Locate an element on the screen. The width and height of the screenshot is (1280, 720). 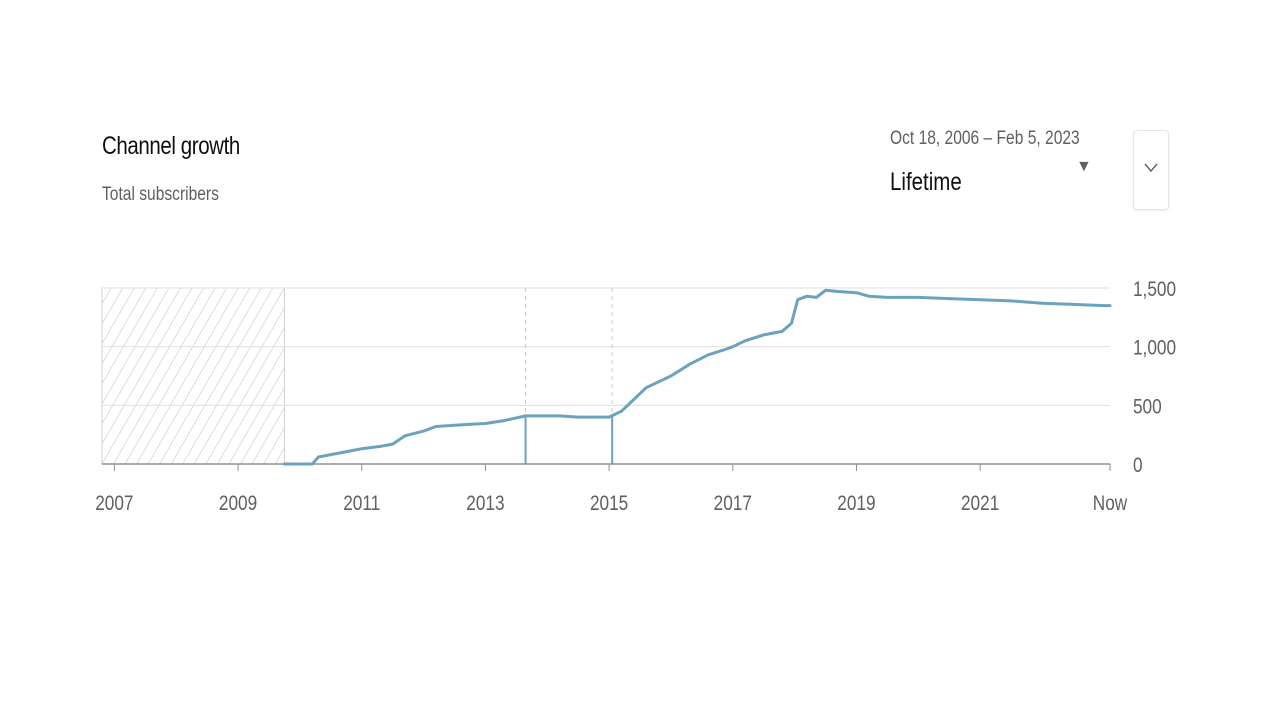
no-data-region is located at coordinates (193, 376).